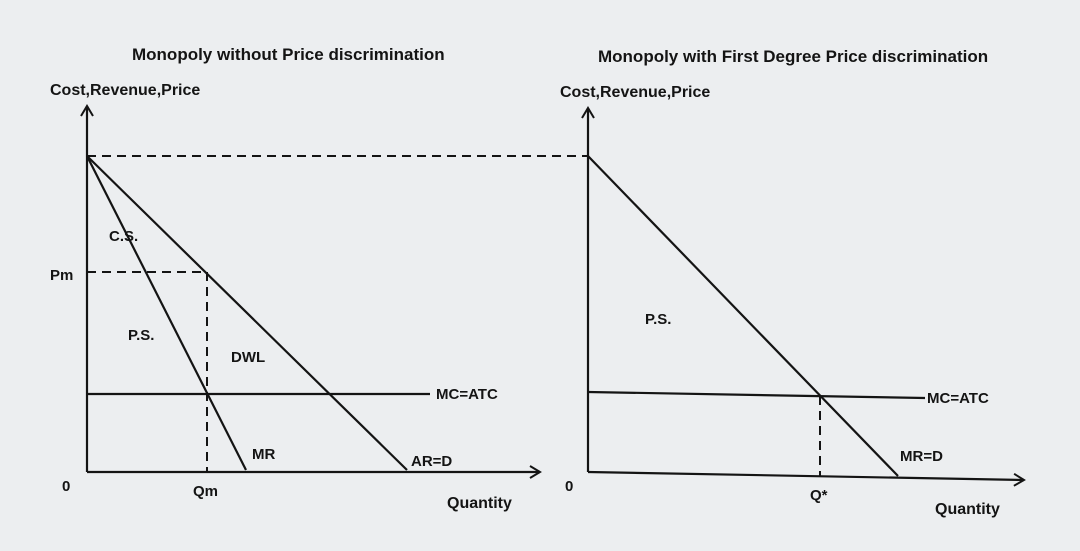 The image size is (1080, 551). Describe the element at coordinates (66, 486) in the screenshot. I see `left-origin-label: 0` at that location.